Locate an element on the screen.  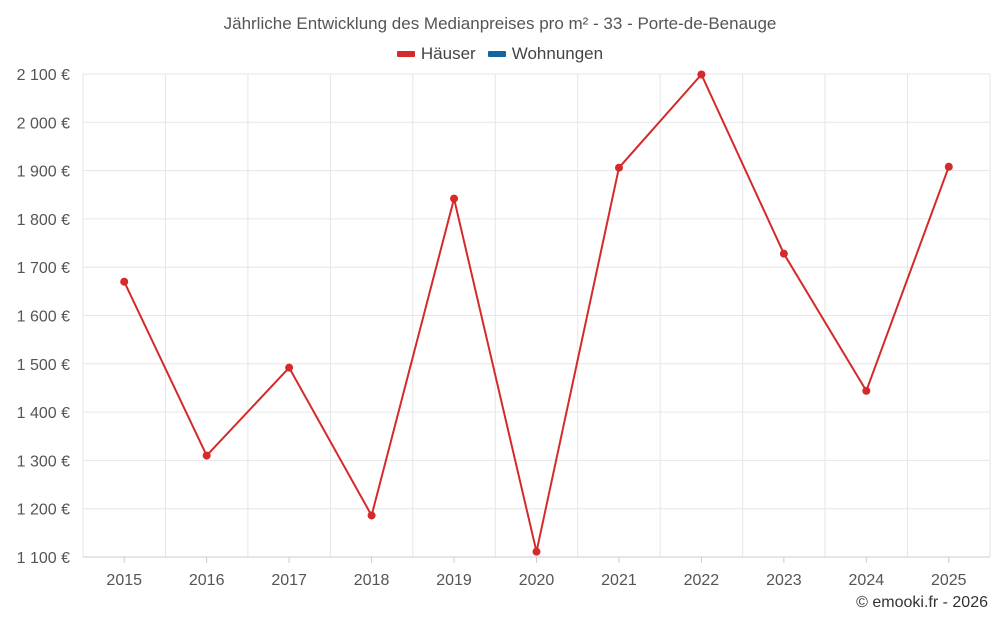
y-tick-label: 1 200 € is located at coordinates (43, 510).